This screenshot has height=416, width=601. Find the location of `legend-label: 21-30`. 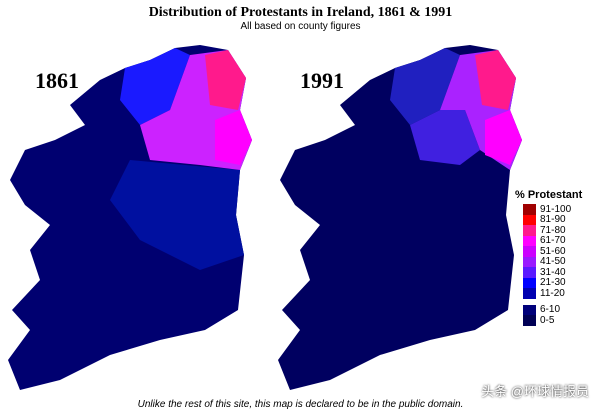

legend-label: 21-30 is located at coordinates (553, 283).